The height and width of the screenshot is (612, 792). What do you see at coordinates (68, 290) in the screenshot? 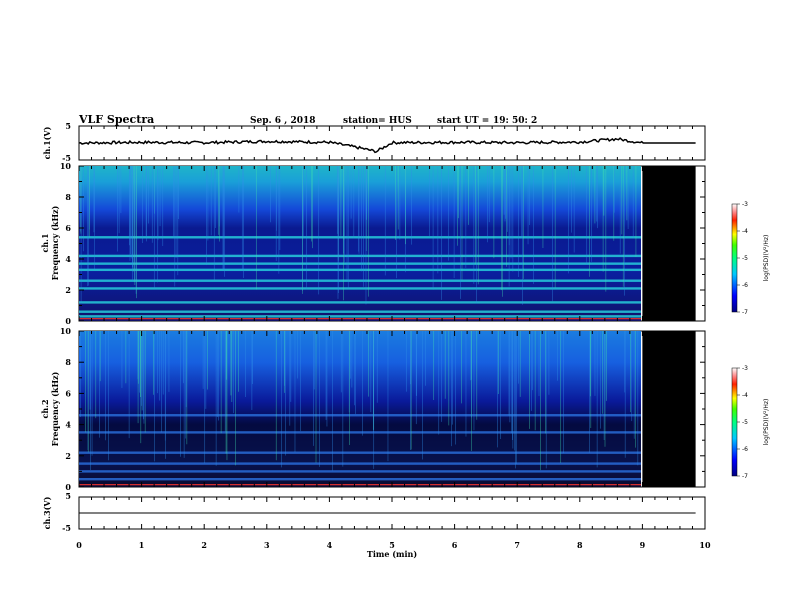
I see `ch1-ytick-label: 2` at bounding box center [68, 290].